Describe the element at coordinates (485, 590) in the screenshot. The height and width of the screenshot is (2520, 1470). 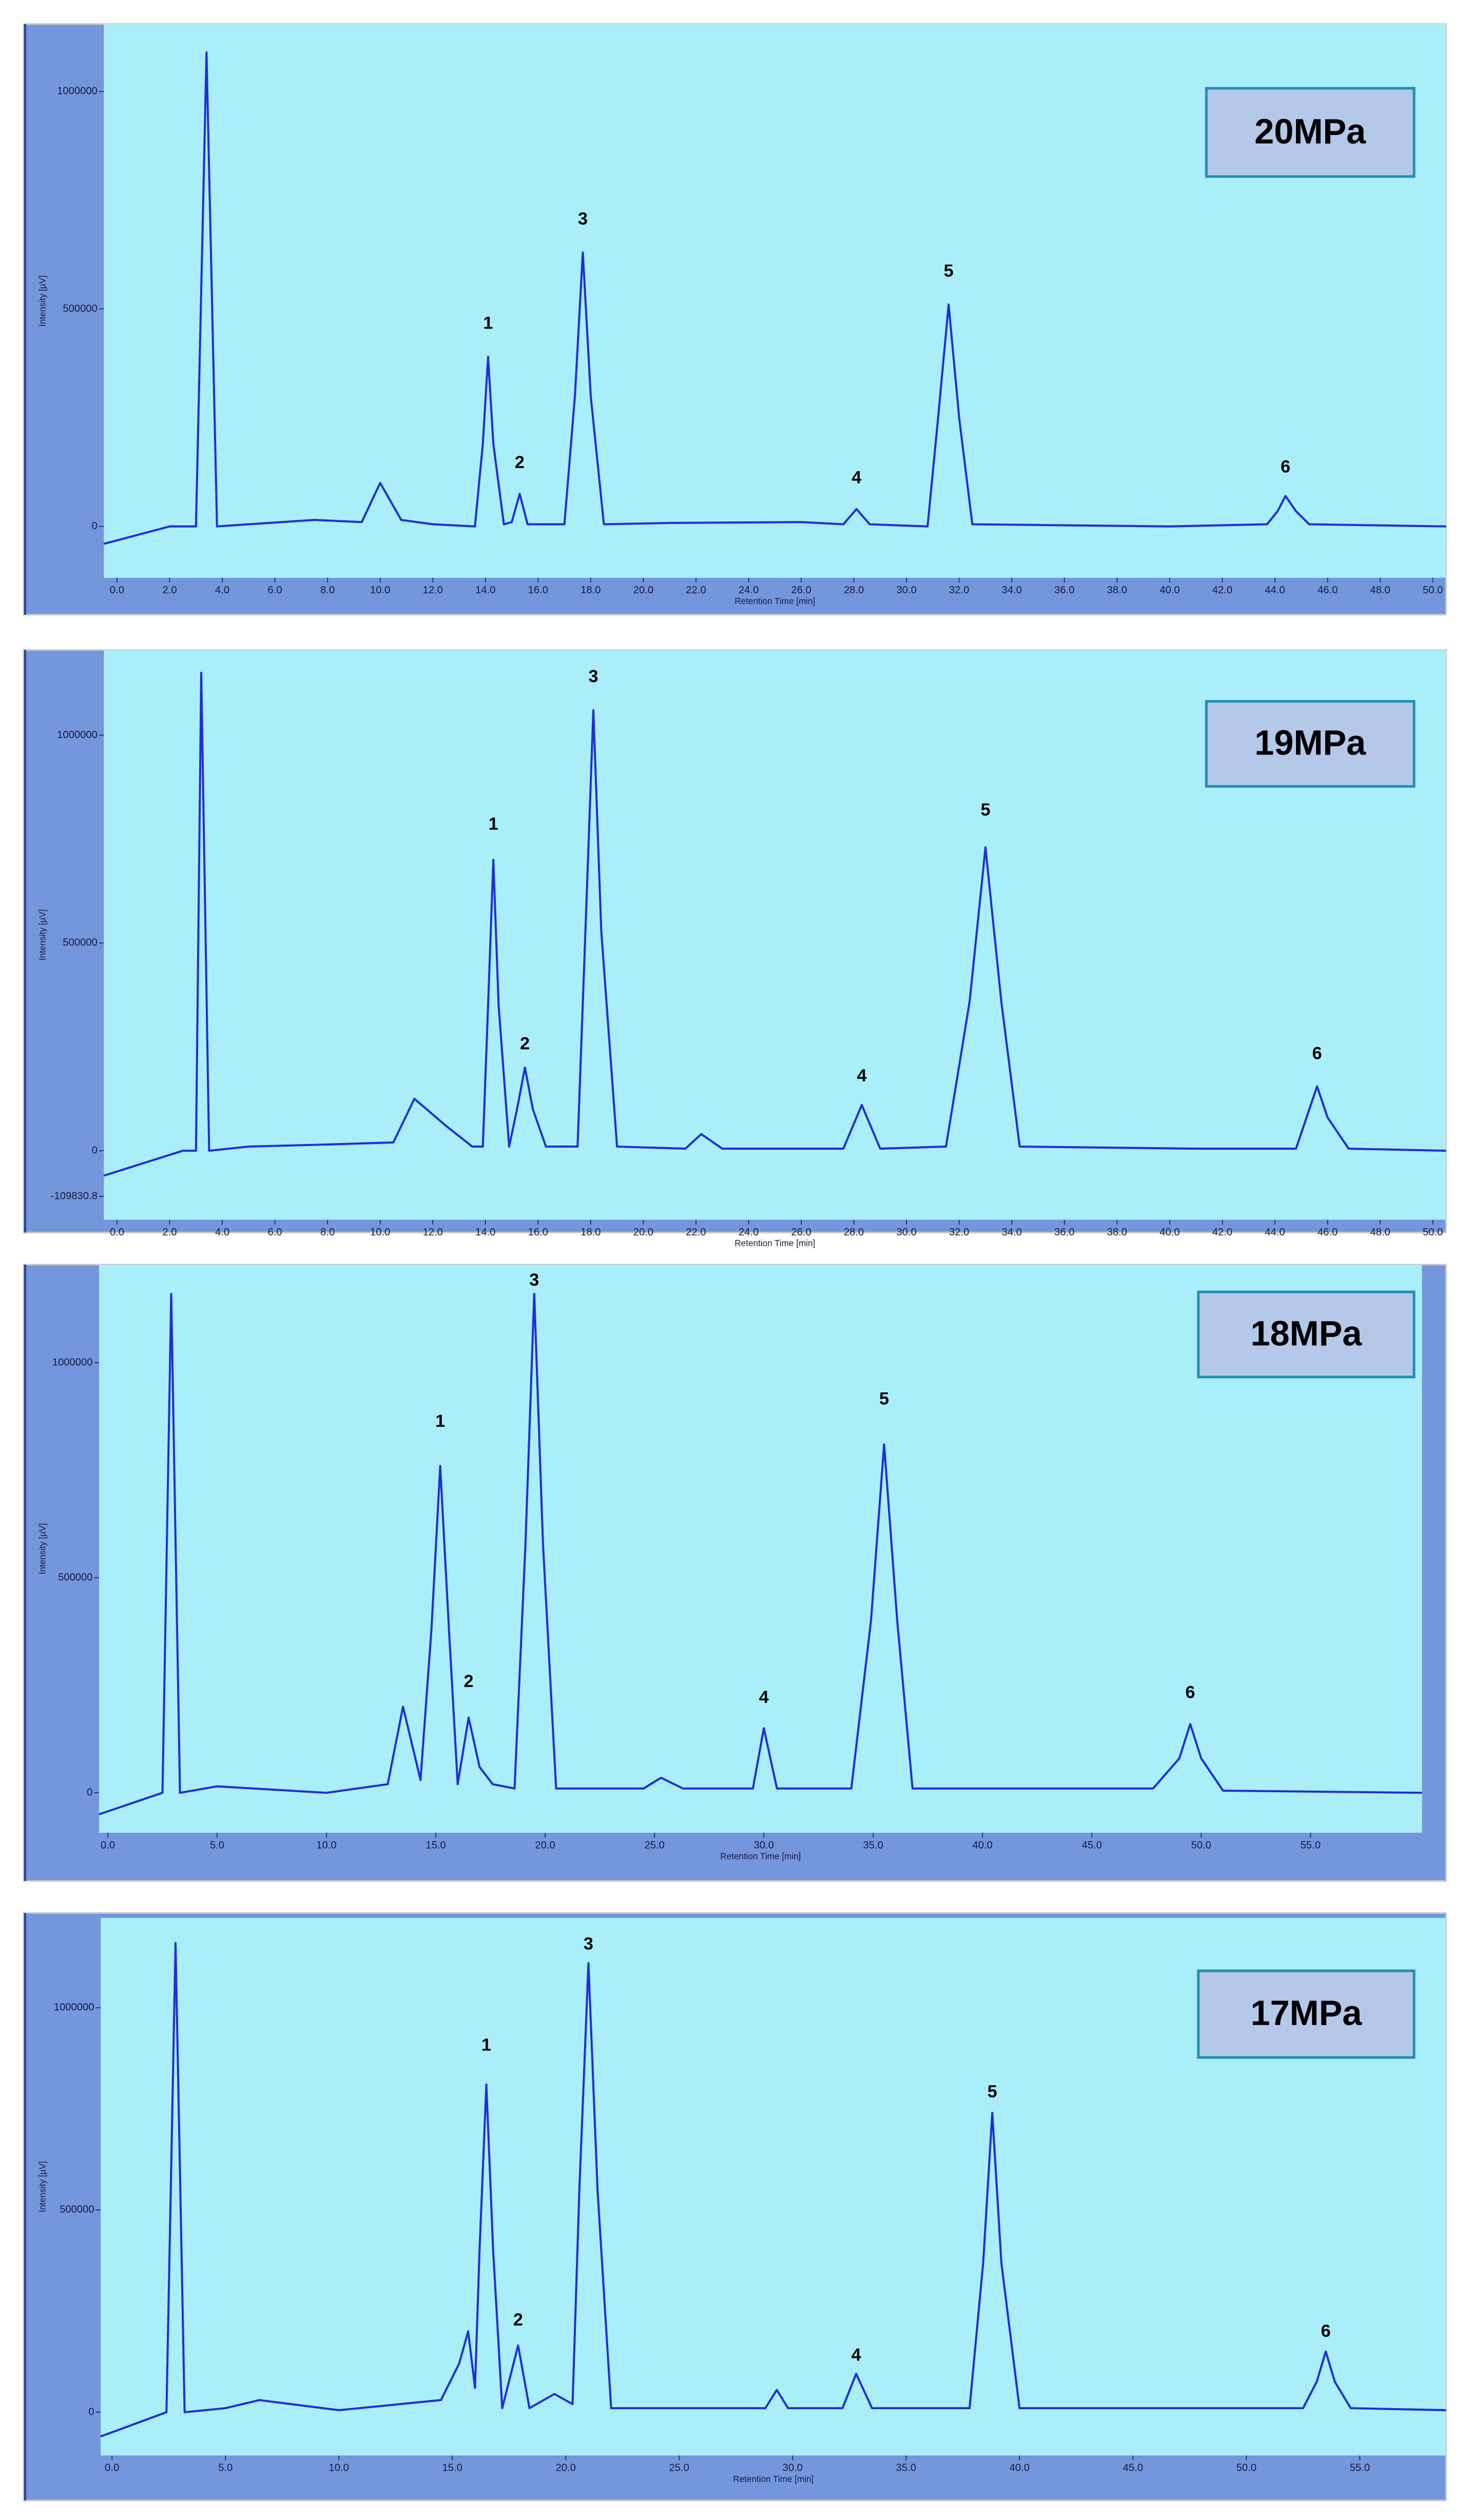
I see `x-tick-label: 14.0` at that location.